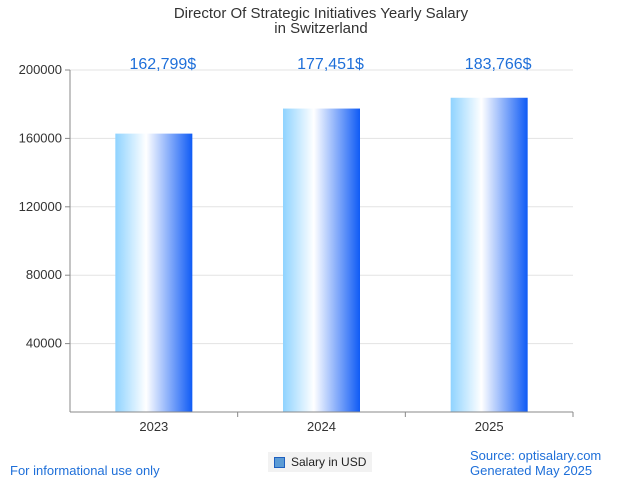  What do you see at coordinates (44, 274) in the screenshot?
I see `y-tick-label-1: 80000` at bounding box center [44, 274].